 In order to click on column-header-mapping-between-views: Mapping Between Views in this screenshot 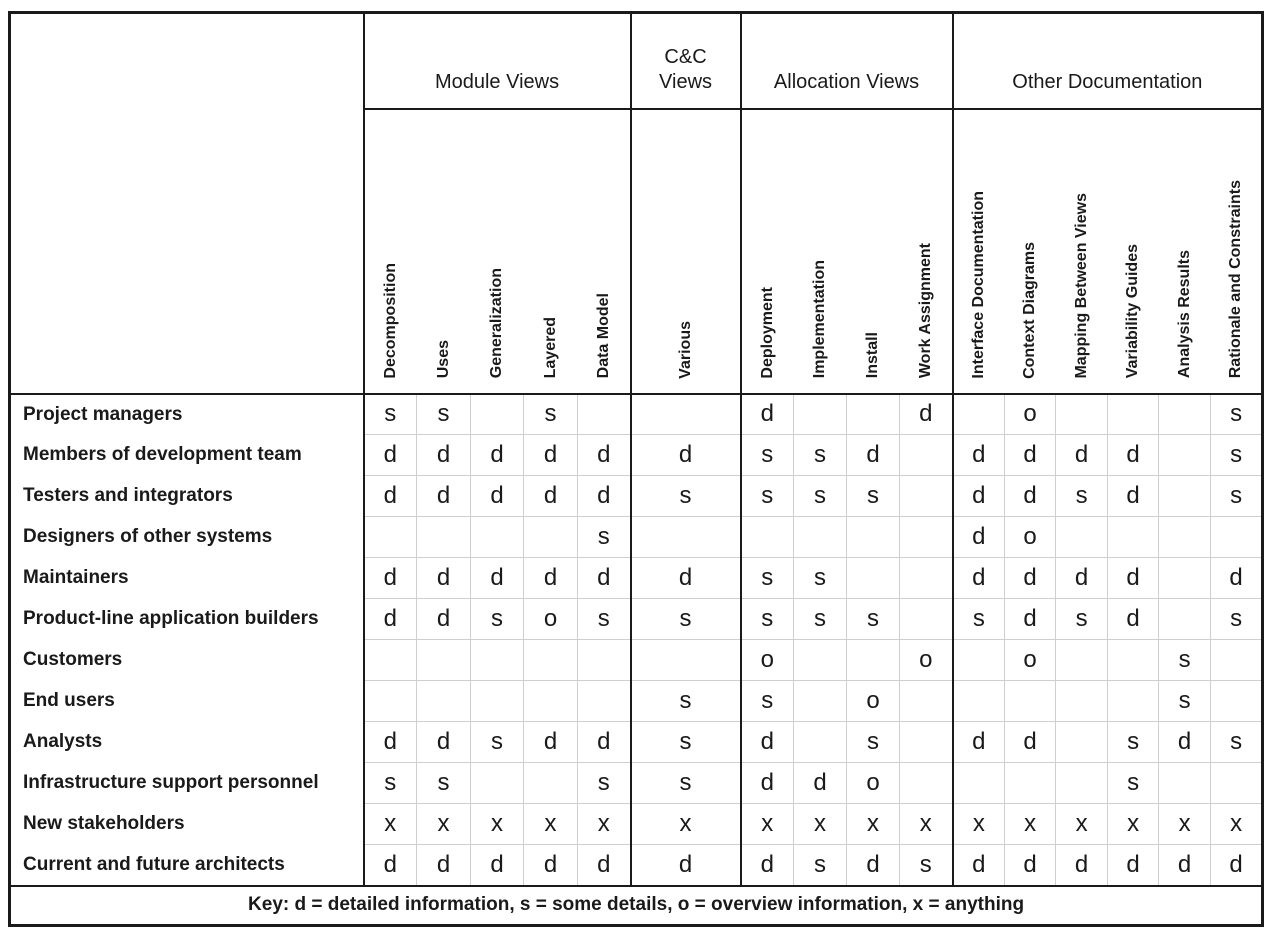, I will do `click(1082, 251)`.